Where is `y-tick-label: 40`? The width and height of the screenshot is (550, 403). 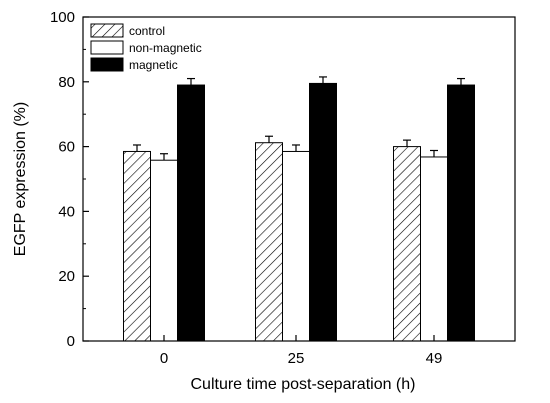
y-tick-label: 40 is located at coordinates (66, 211).